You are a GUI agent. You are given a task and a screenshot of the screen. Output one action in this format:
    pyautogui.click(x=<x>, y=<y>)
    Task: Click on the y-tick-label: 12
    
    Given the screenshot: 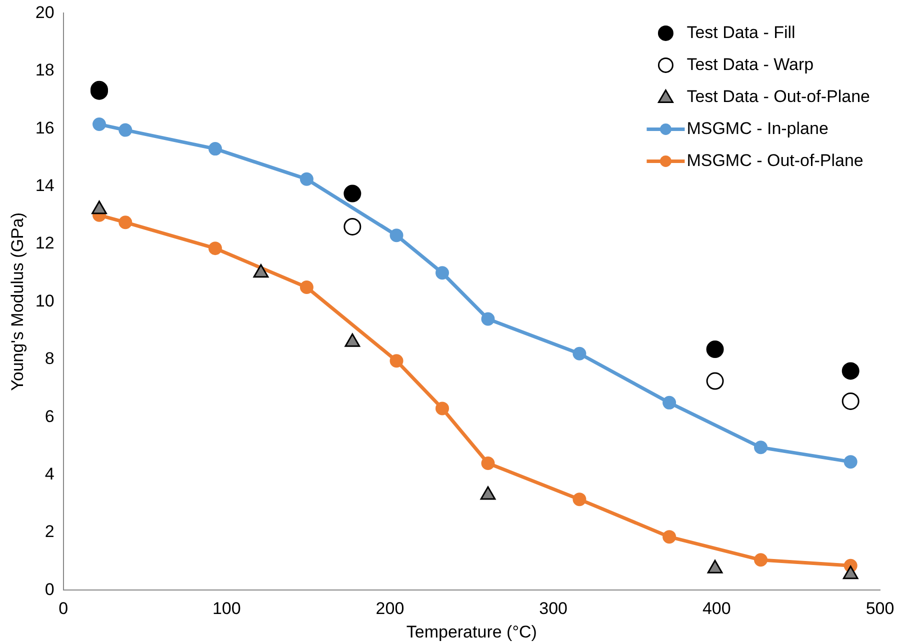 What is the action you would take?
    pyautogui.click(x=44, y=243)
    